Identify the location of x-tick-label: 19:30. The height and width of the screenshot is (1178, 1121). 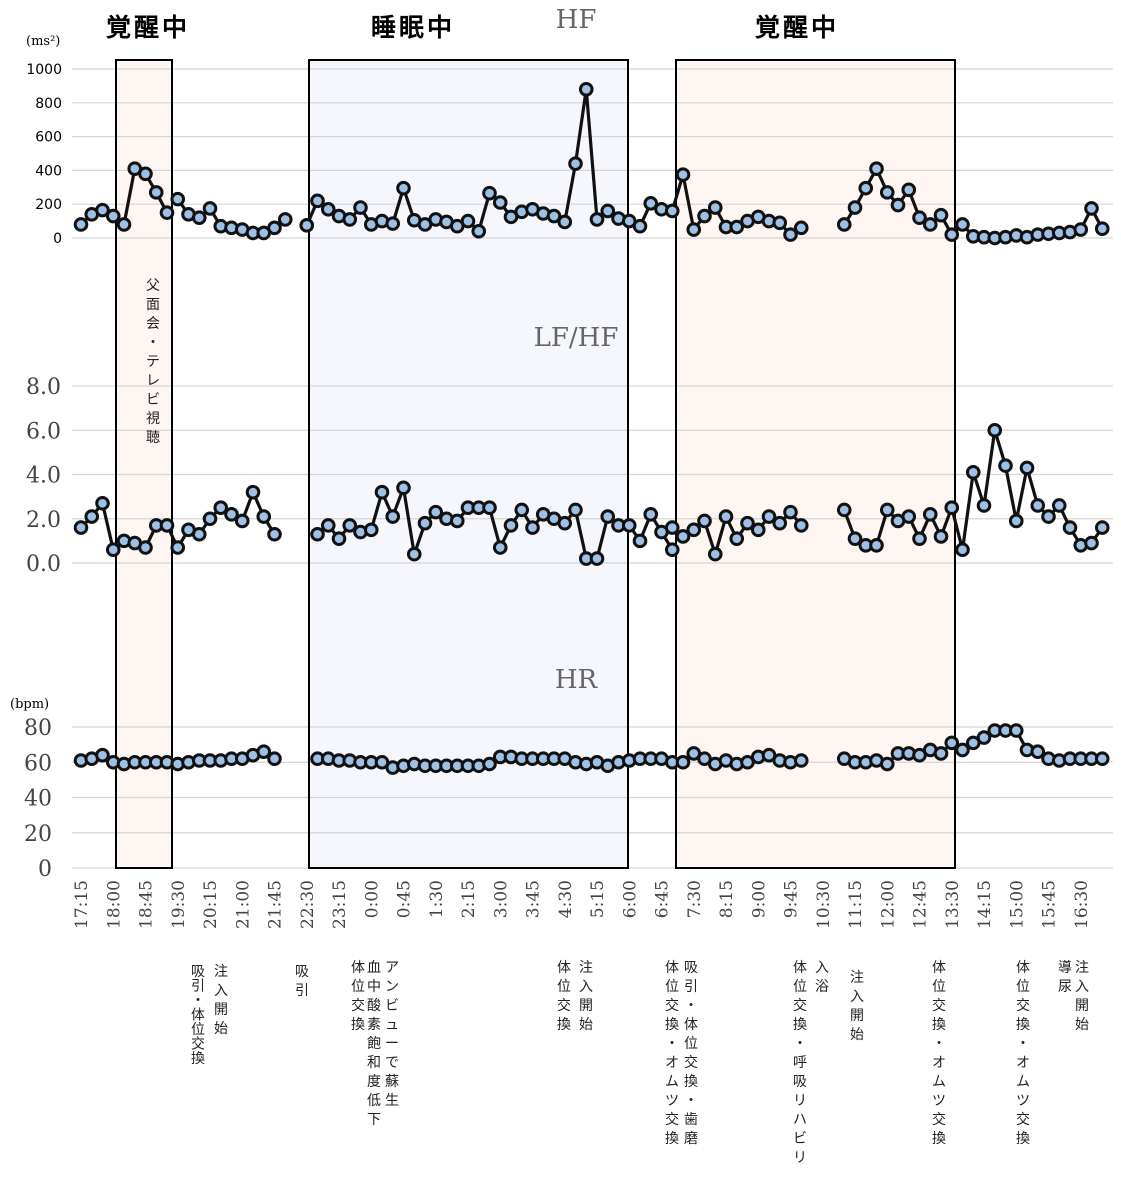
(179, 904).